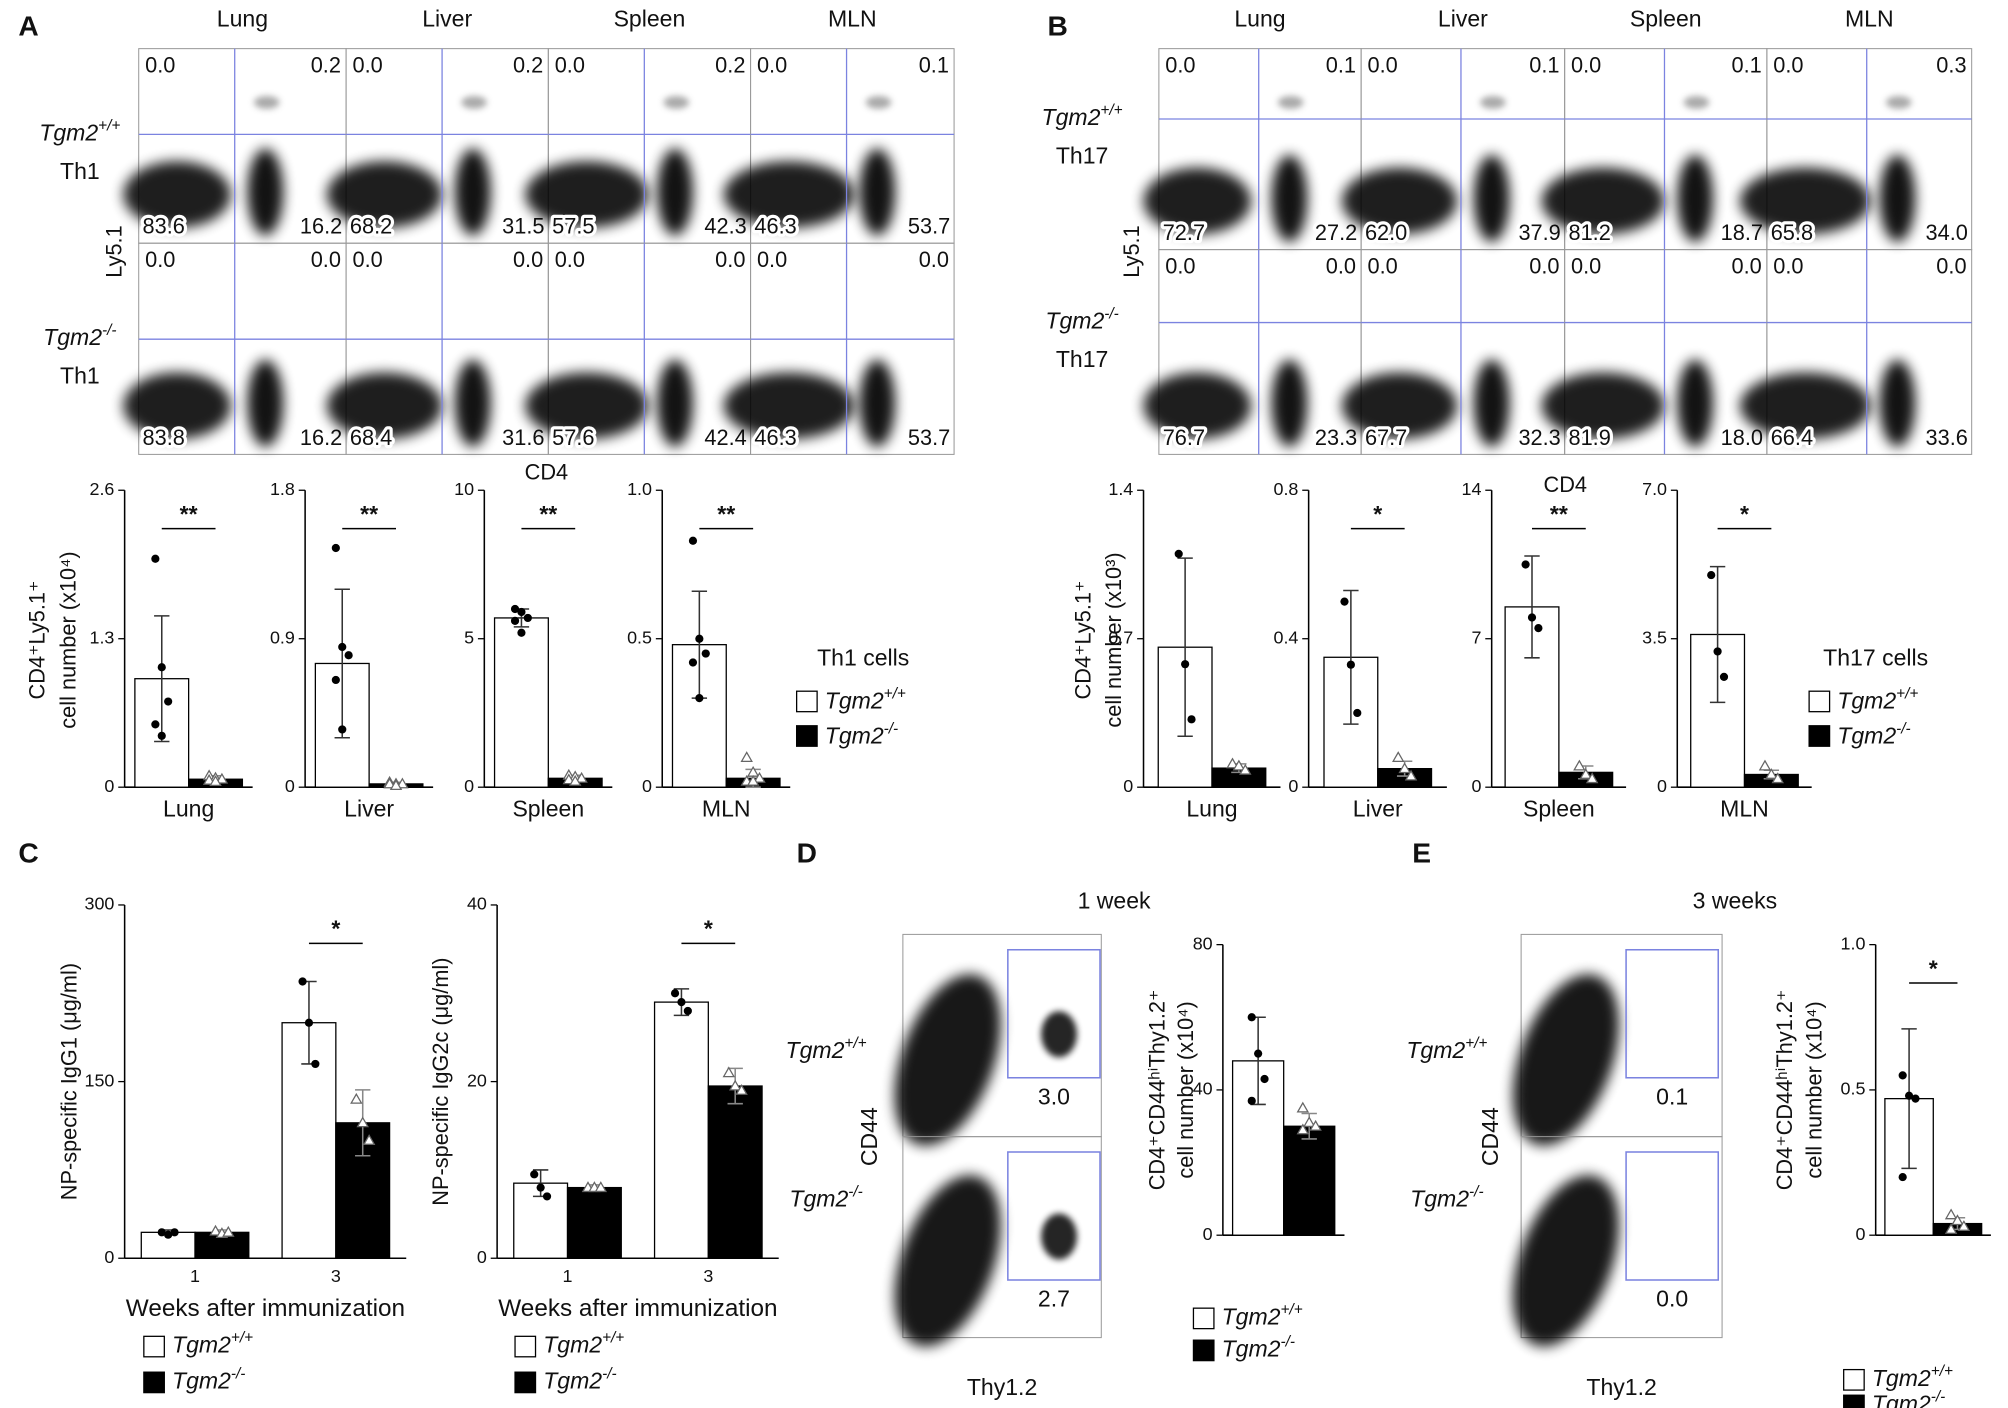 This screenshot has width=2008, height=1408. What do you see at coordinates (637, 1308) in the screenshot?
I see `x-axis-title: Weeks after immunization` at bounding box center [637, 1308].